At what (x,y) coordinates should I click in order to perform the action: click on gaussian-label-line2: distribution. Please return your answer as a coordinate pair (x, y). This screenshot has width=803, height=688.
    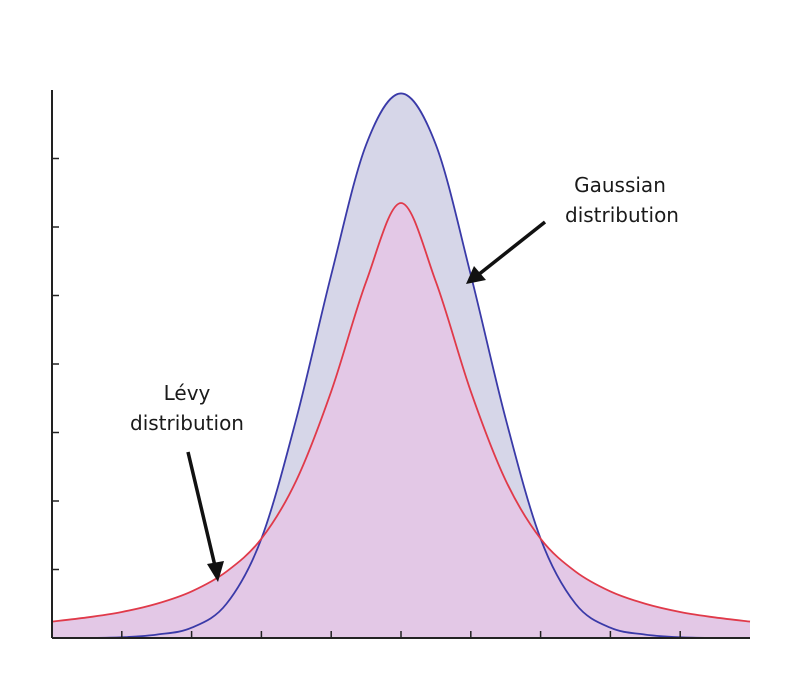
    Looking at the image, I should click on (622, 215).